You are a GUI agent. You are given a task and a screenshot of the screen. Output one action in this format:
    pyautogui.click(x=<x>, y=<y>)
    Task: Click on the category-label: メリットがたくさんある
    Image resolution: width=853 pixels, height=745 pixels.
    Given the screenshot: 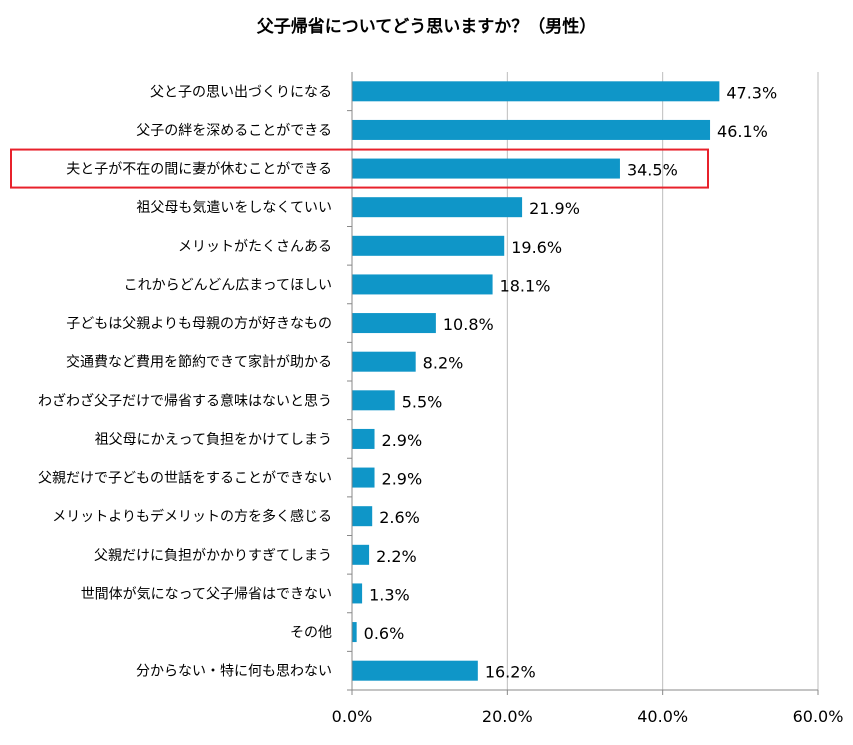 What is the action you would take?
    pyautogui.click(x=255, y=247)
    